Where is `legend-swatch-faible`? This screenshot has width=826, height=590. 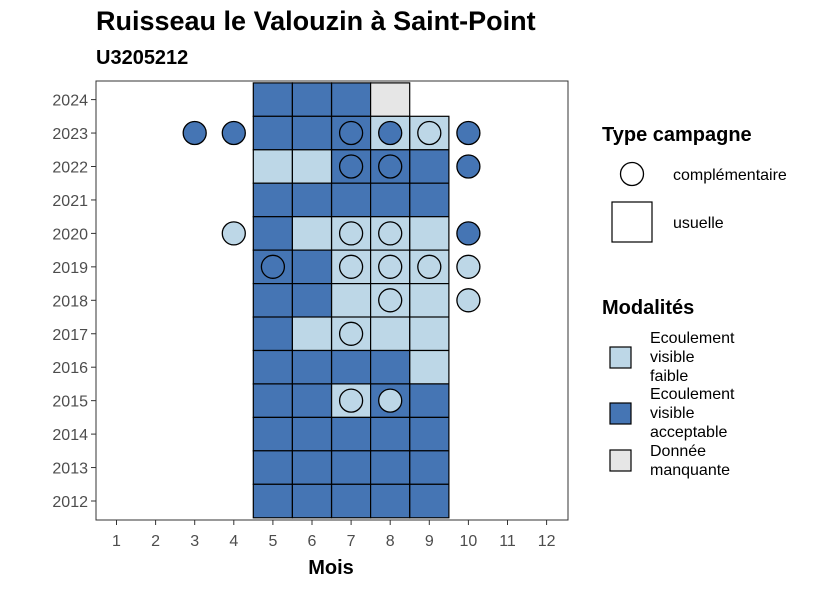
legend-swatch-faible is located at coordinates (620, 357).